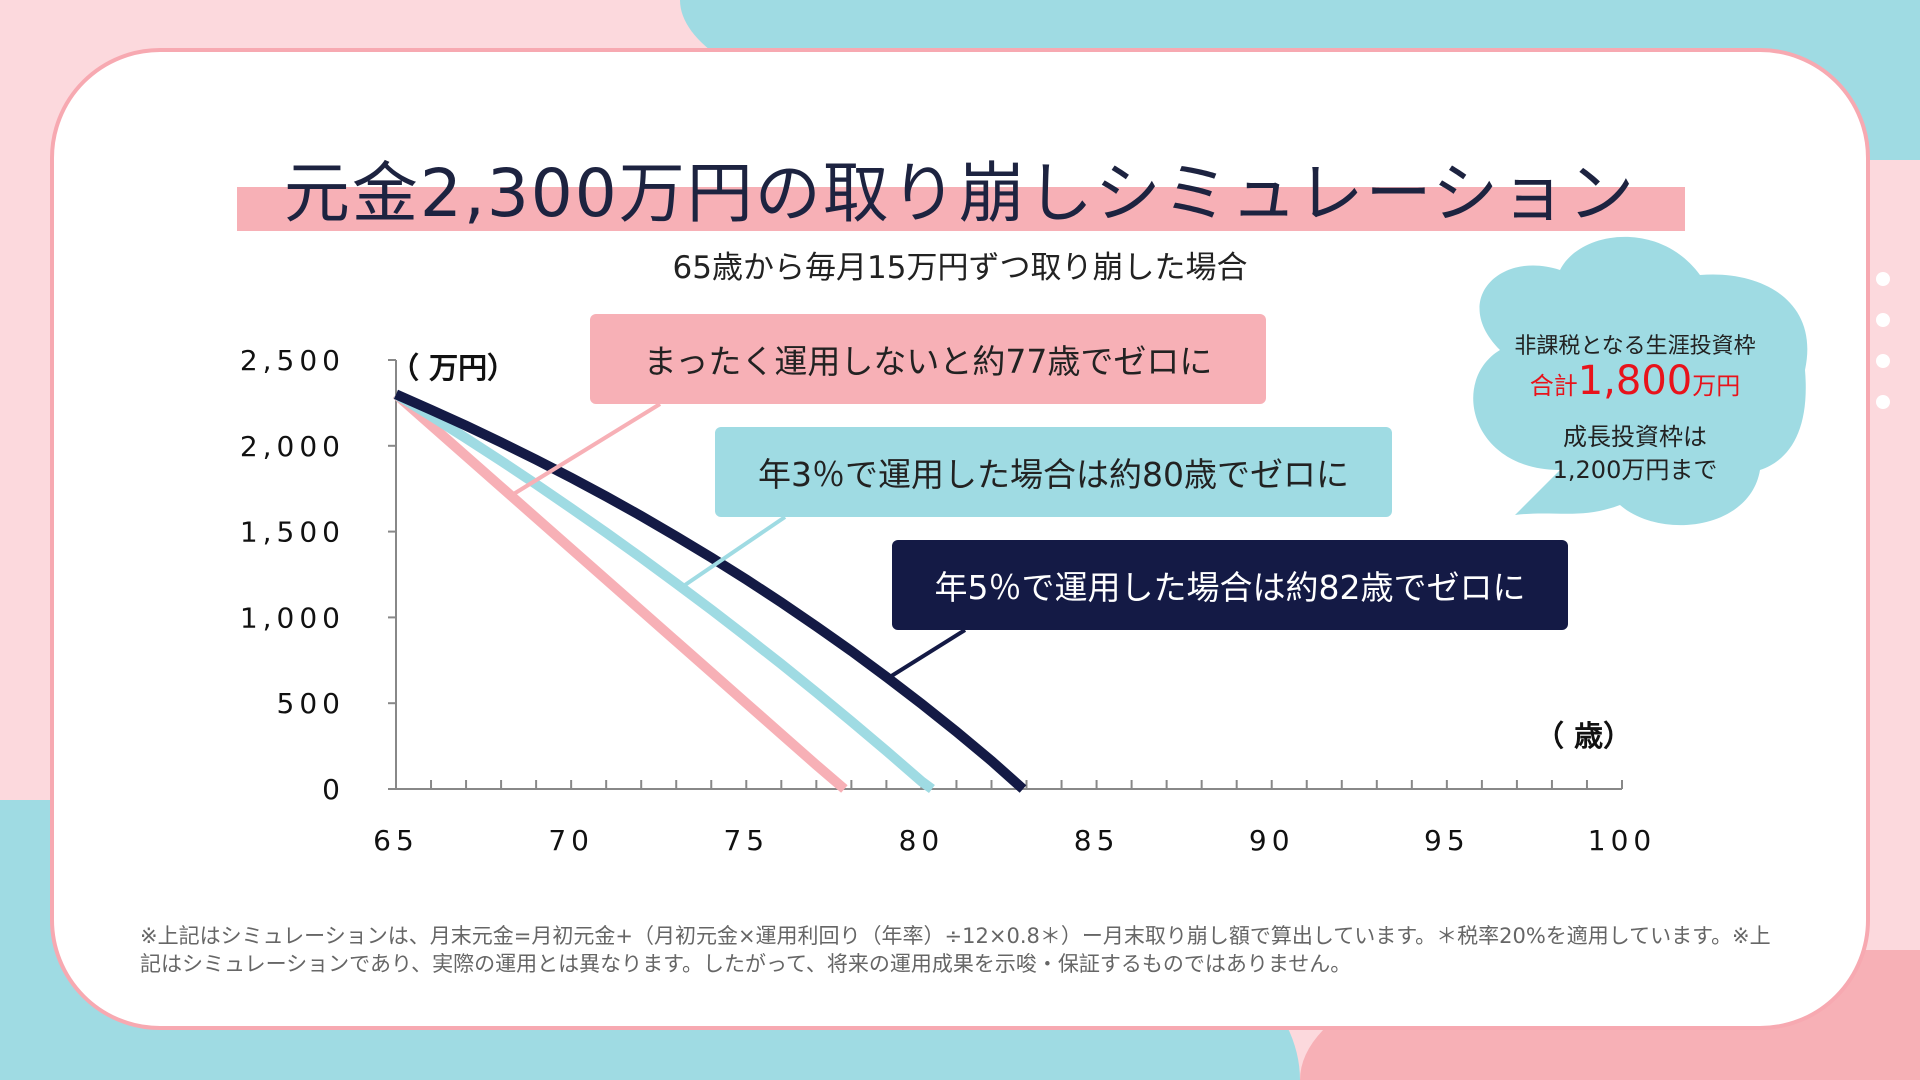  I want to click on x-tick-label: 75, so click(746, 840).